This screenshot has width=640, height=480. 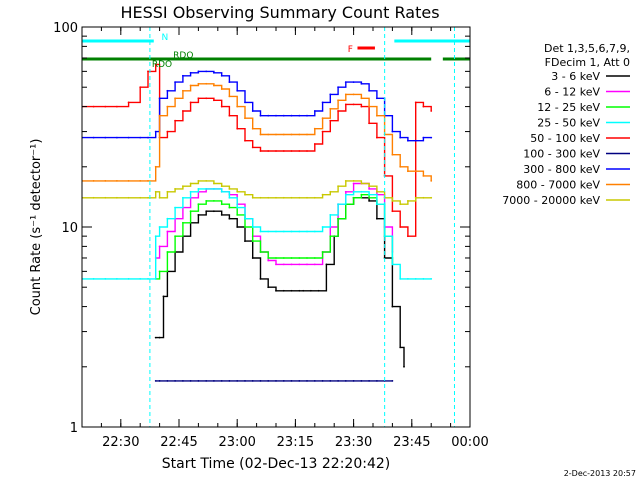 What do you see at coordinates (36, 227) in the screenshot?
I see `y-axis-label: Count Rate (s⁻¹ detector⁻¹)` at bounding box center [36, 227].